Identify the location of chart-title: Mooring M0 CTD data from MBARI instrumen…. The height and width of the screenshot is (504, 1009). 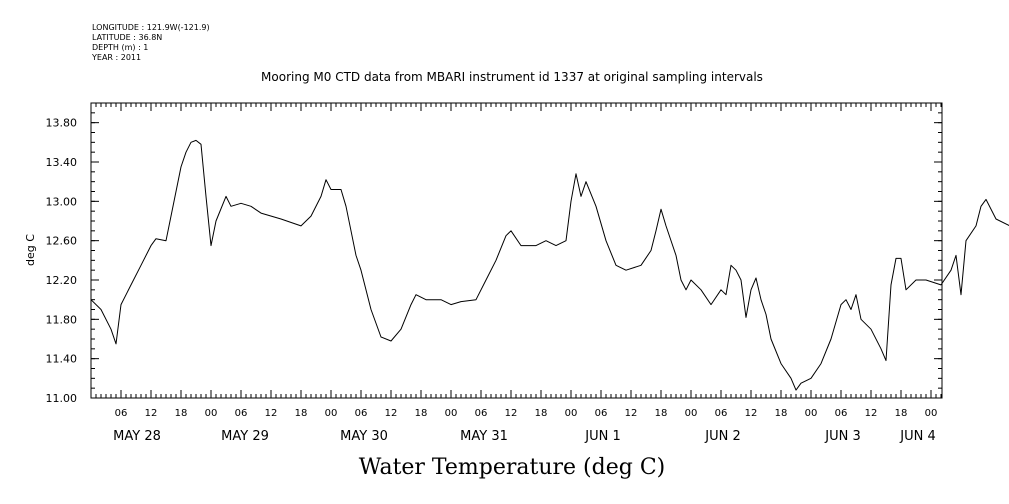
(512, 77).